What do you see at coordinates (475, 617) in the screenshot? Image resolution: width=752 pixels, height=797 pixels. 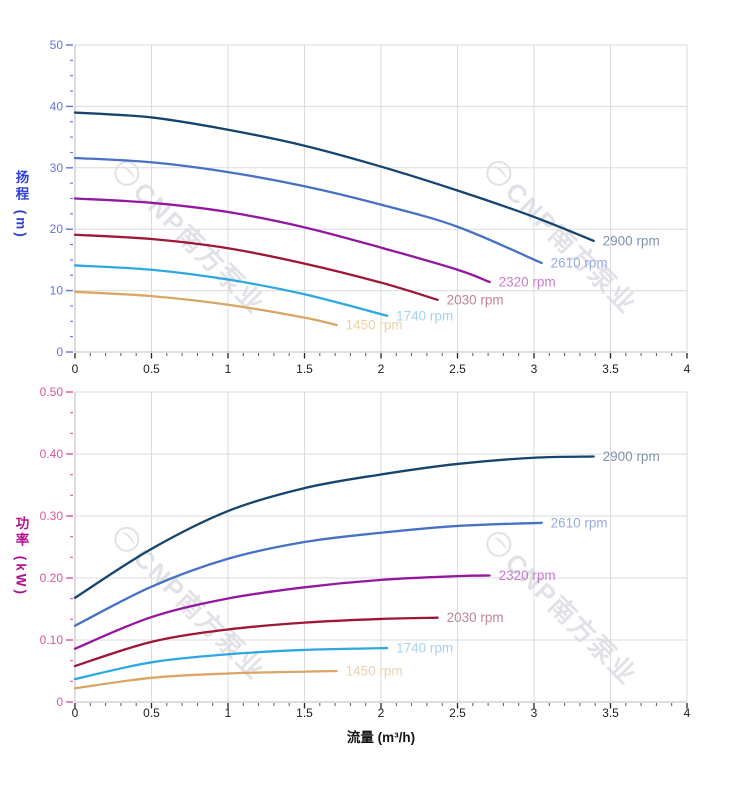 I see `power-series-label-2030-rpm: 2030 rpm` at bounding box center [475, 617].